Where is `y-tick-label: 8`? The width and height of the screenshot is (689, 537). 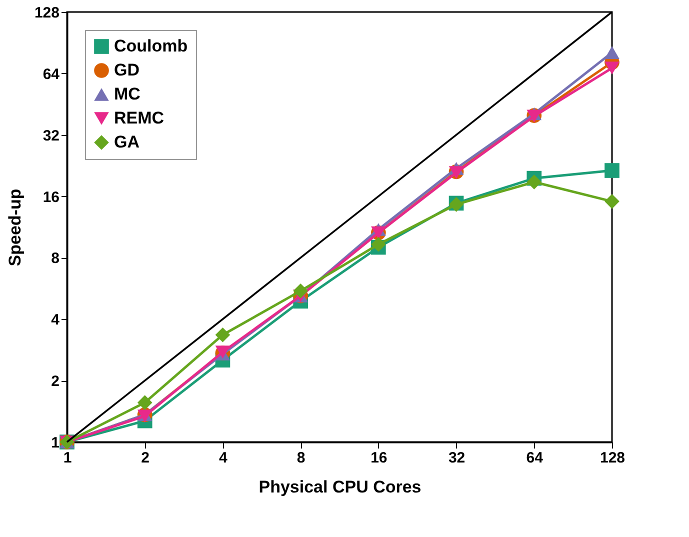
y-tick-label: 8 is located at coordinates (55, 259).